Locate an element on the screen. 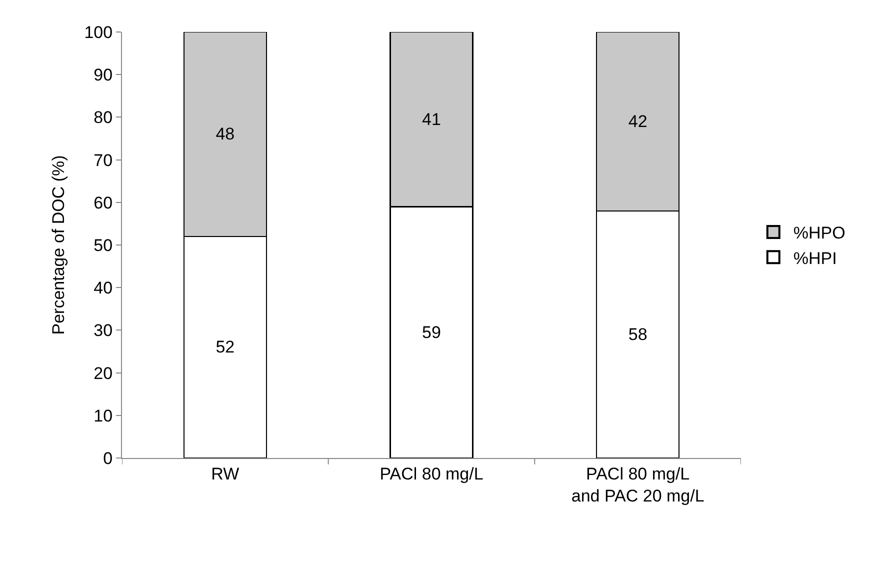  y-tick-label: 60 is located at coordinates (103, 202).